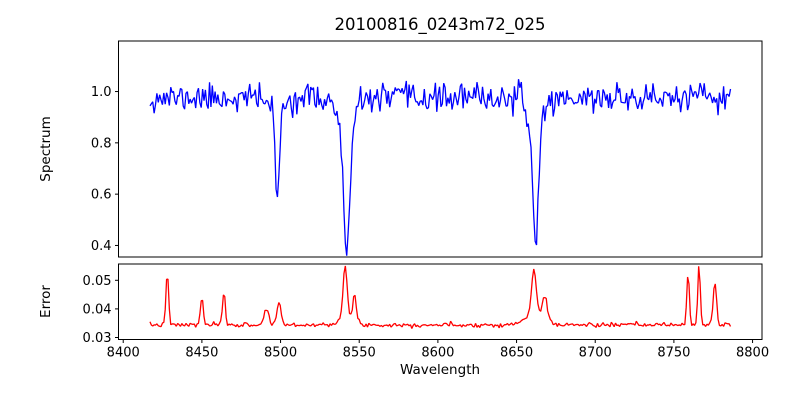 The image size is (800, 404). What do you see at coordinates (201, 353) in the screenshot?
I see `x-tick-label: 8450` at bounding box center [201, 353].